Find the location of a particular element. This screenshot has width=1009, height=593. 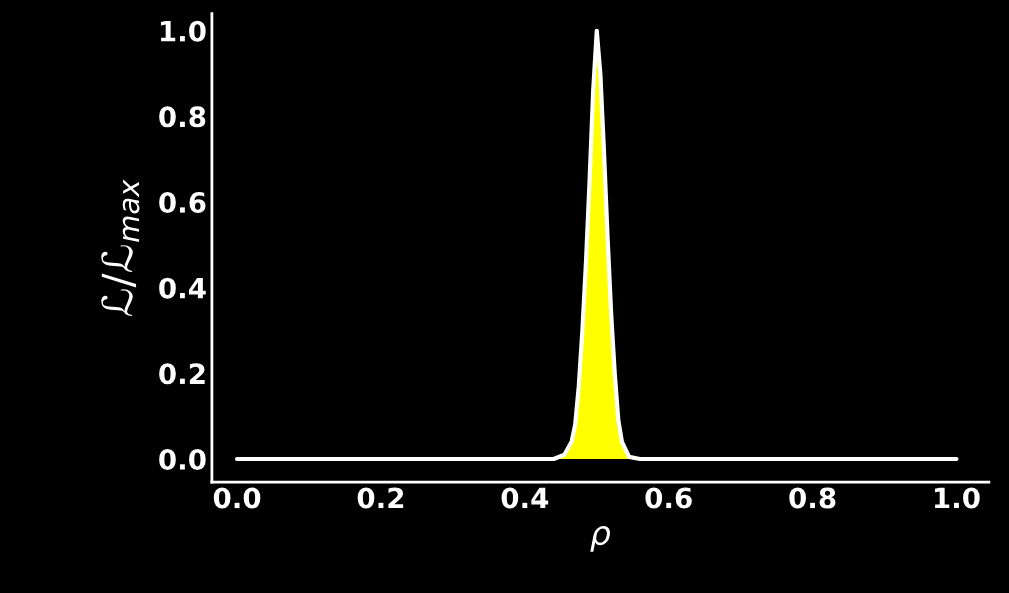

x-tick-label: 0.2 is located at coordinates (380, 498).